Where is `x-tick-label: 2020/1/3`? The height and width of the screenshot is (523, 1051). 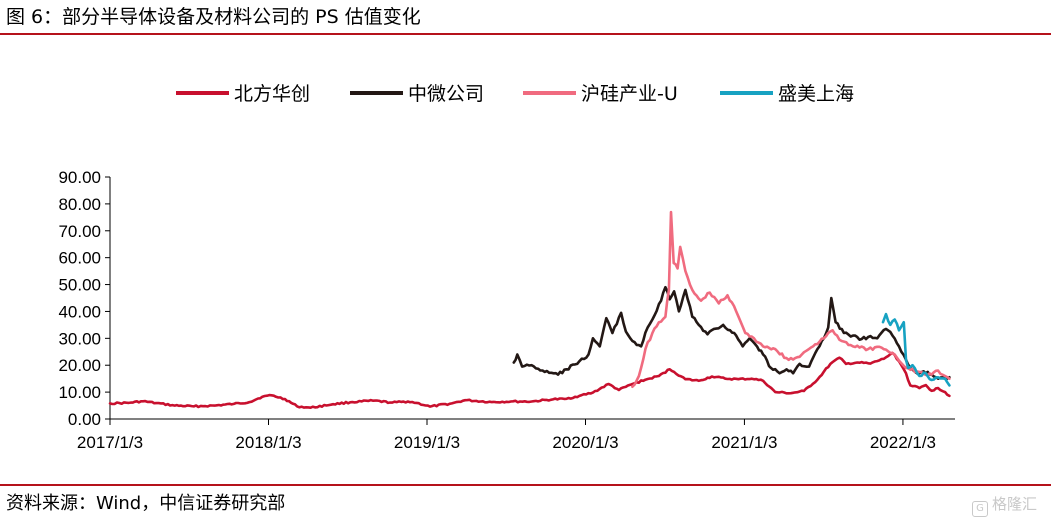 x-tick-label: 2020/1/3 is located at coordinates (585, 442).